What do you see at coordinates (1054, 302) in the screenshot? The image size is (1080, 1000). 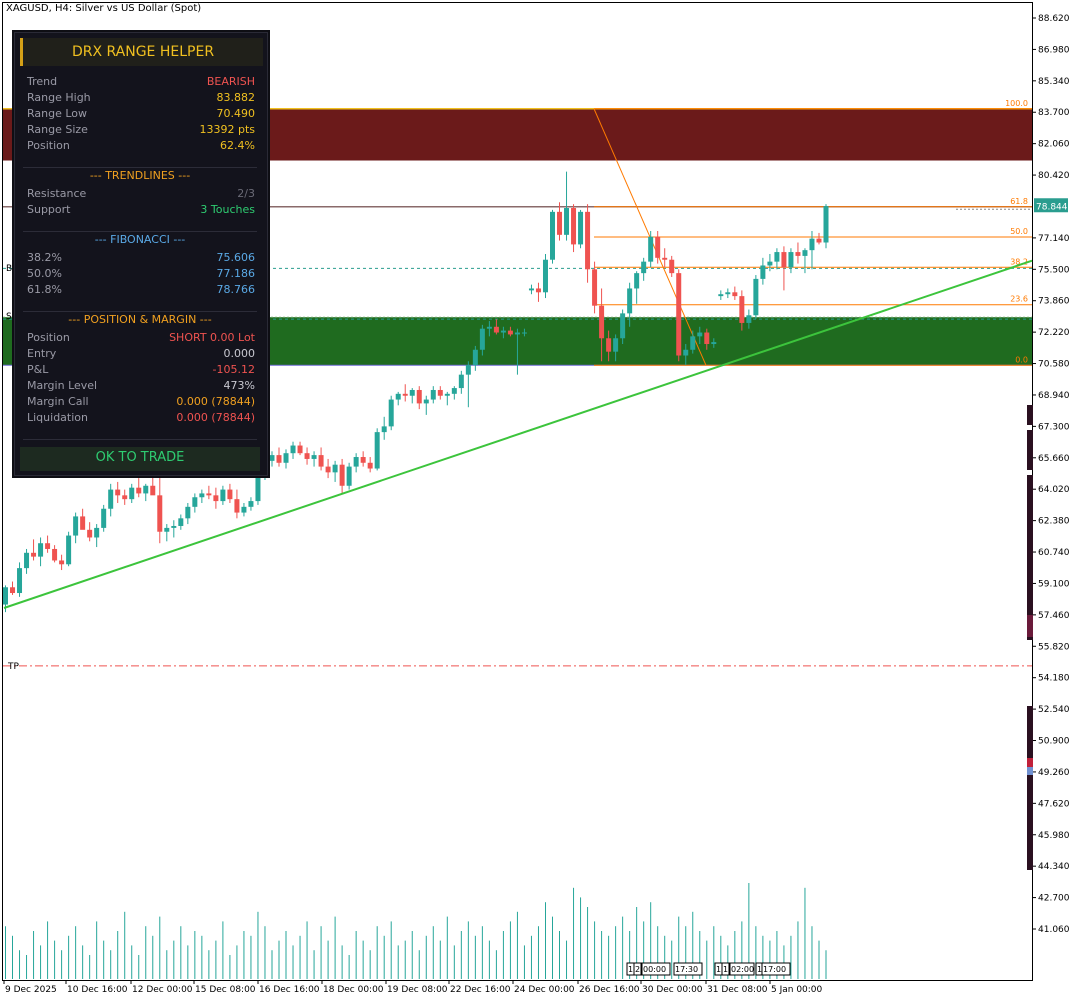 I see `price-axis-label: 73.860` at bounding box center [1054, 302].